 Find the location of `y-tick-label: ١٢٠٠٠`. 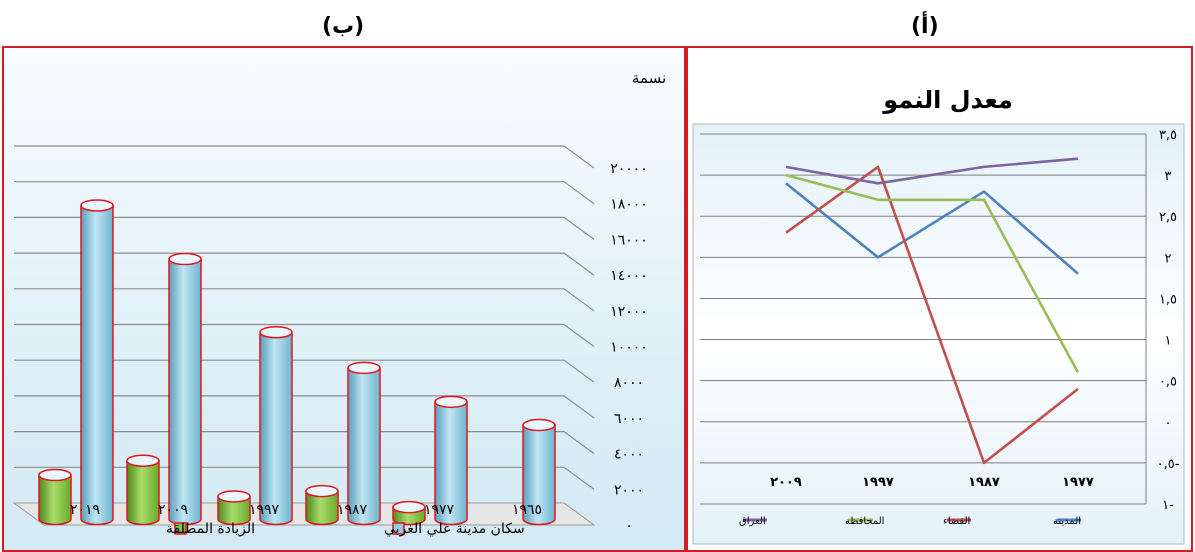

y-tick-label: ١٢٠٠٠ is located at coordinates (629, 312).